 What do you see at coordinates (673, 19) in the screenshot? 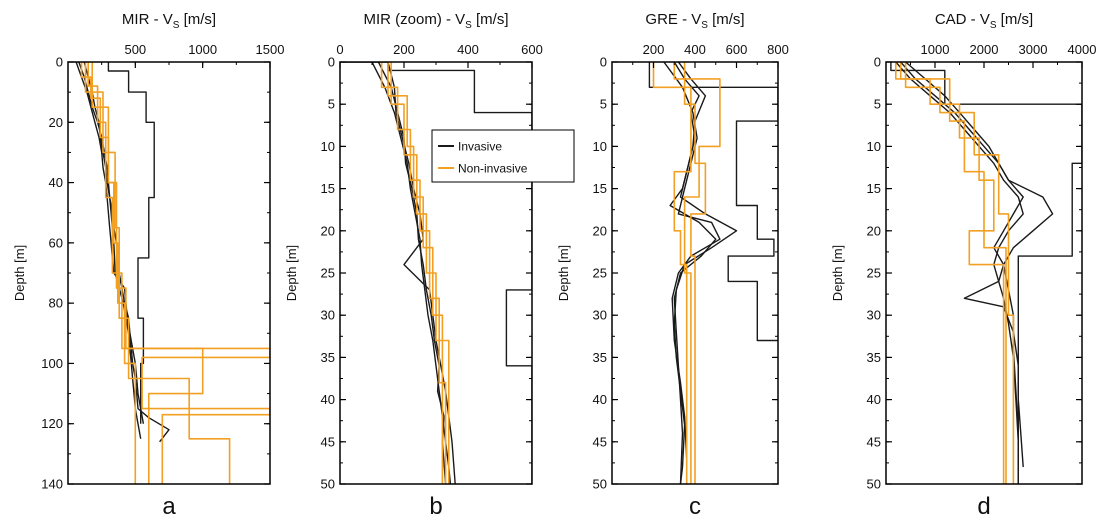
I see `title-main: GRE - V` at bounding box center [673, 19].